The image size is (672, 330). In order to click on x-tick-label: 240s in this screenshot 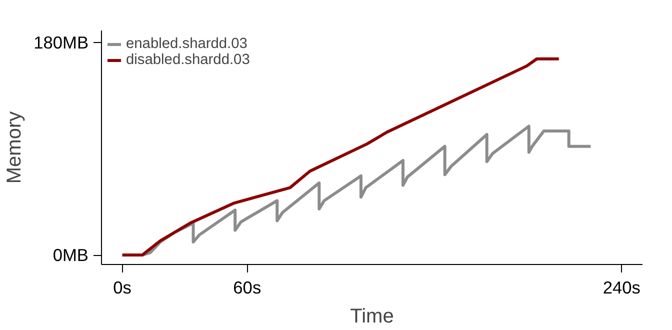, I will do `click(621, 288)`.